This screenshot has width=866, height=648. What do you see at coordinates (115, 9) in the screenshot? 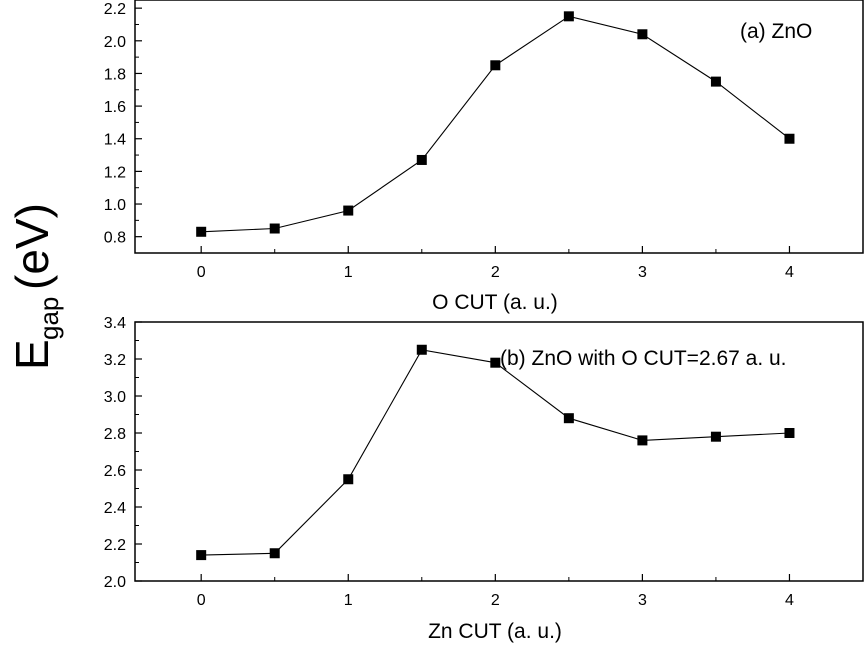
I see `panel-a-y-tick-label: 2.2` at bounding box center [115, 9].